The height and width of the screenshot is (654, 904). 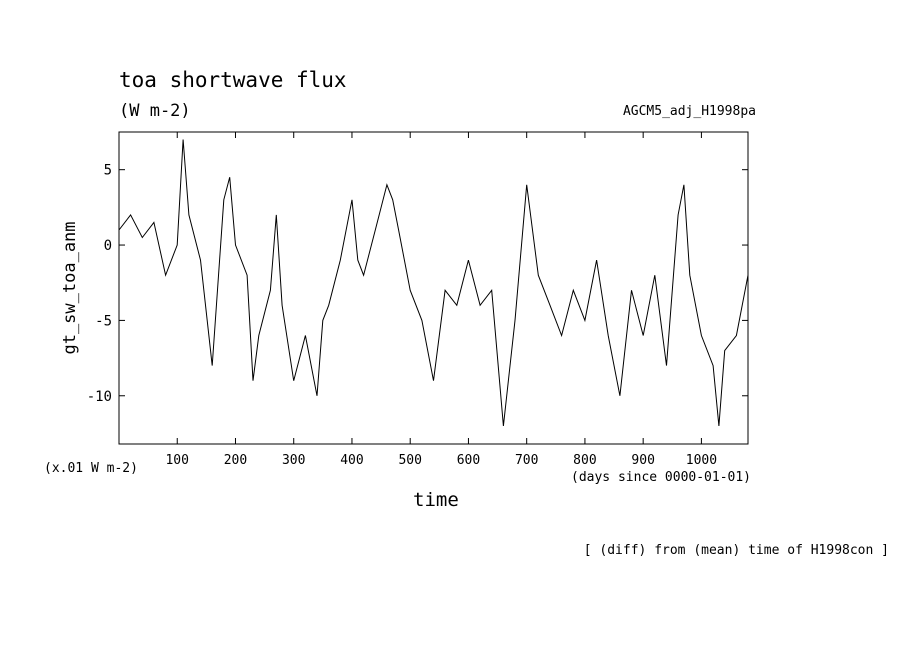 I want to click on x-axis-label: time, so click(x=436, y=500).